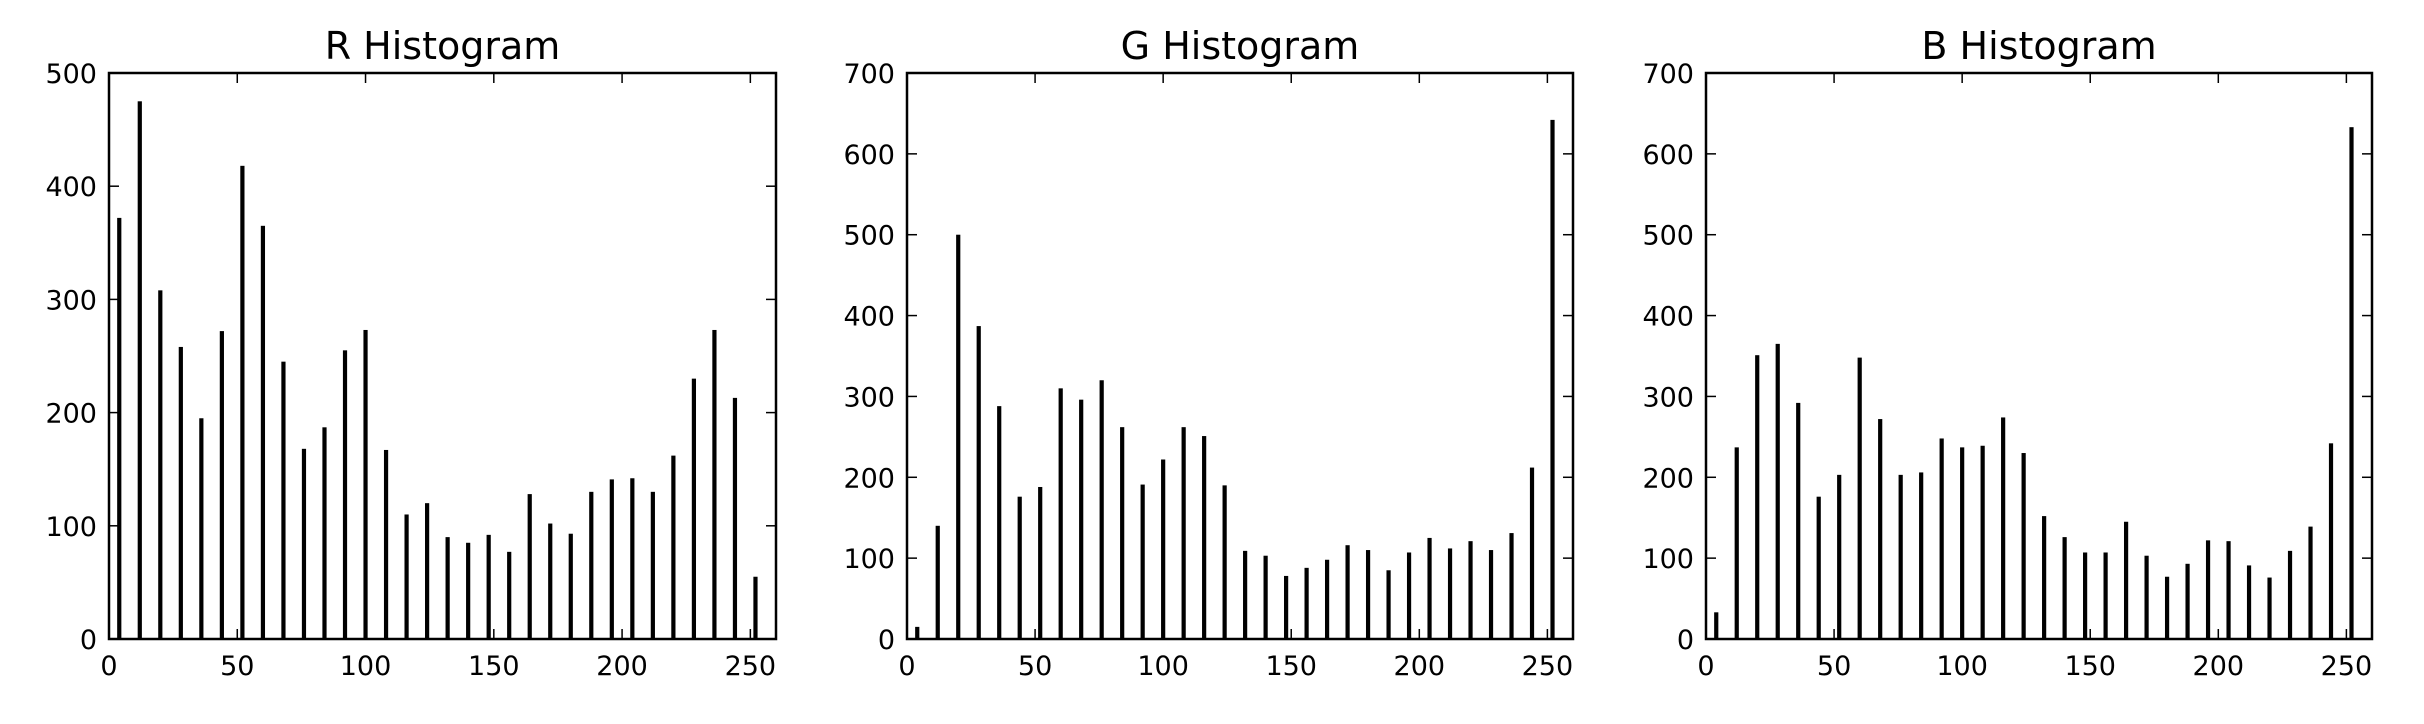 The width and height of the screenshot is (2424, 724). Describe the element at coordinates (906, 666) in the screenshot. I see `x-tick-label: 0` at that location.